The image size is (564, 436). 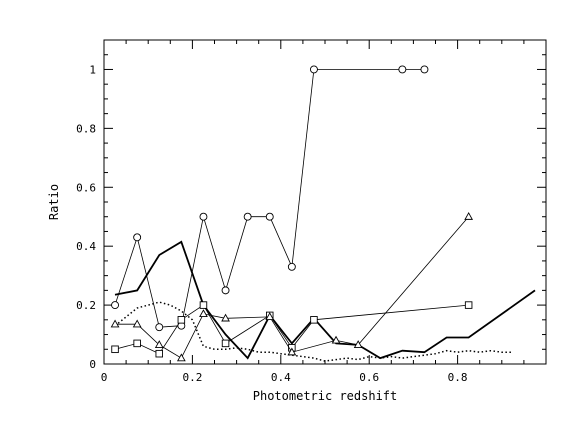 What do you see at coordinates (92, 69) in the screenshot?
I see `y-tick-label: 1` at bounding box center [92, 69].